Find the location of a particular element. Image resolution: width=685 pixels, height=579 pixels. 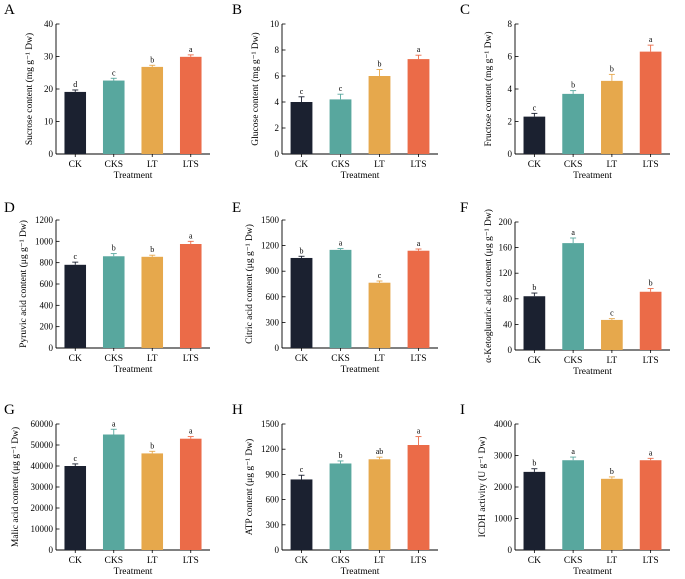

y-axis-title: α-Ketoglutaric acid content (μg g⁻¹ Dw) is located at coordinates (488, 286).